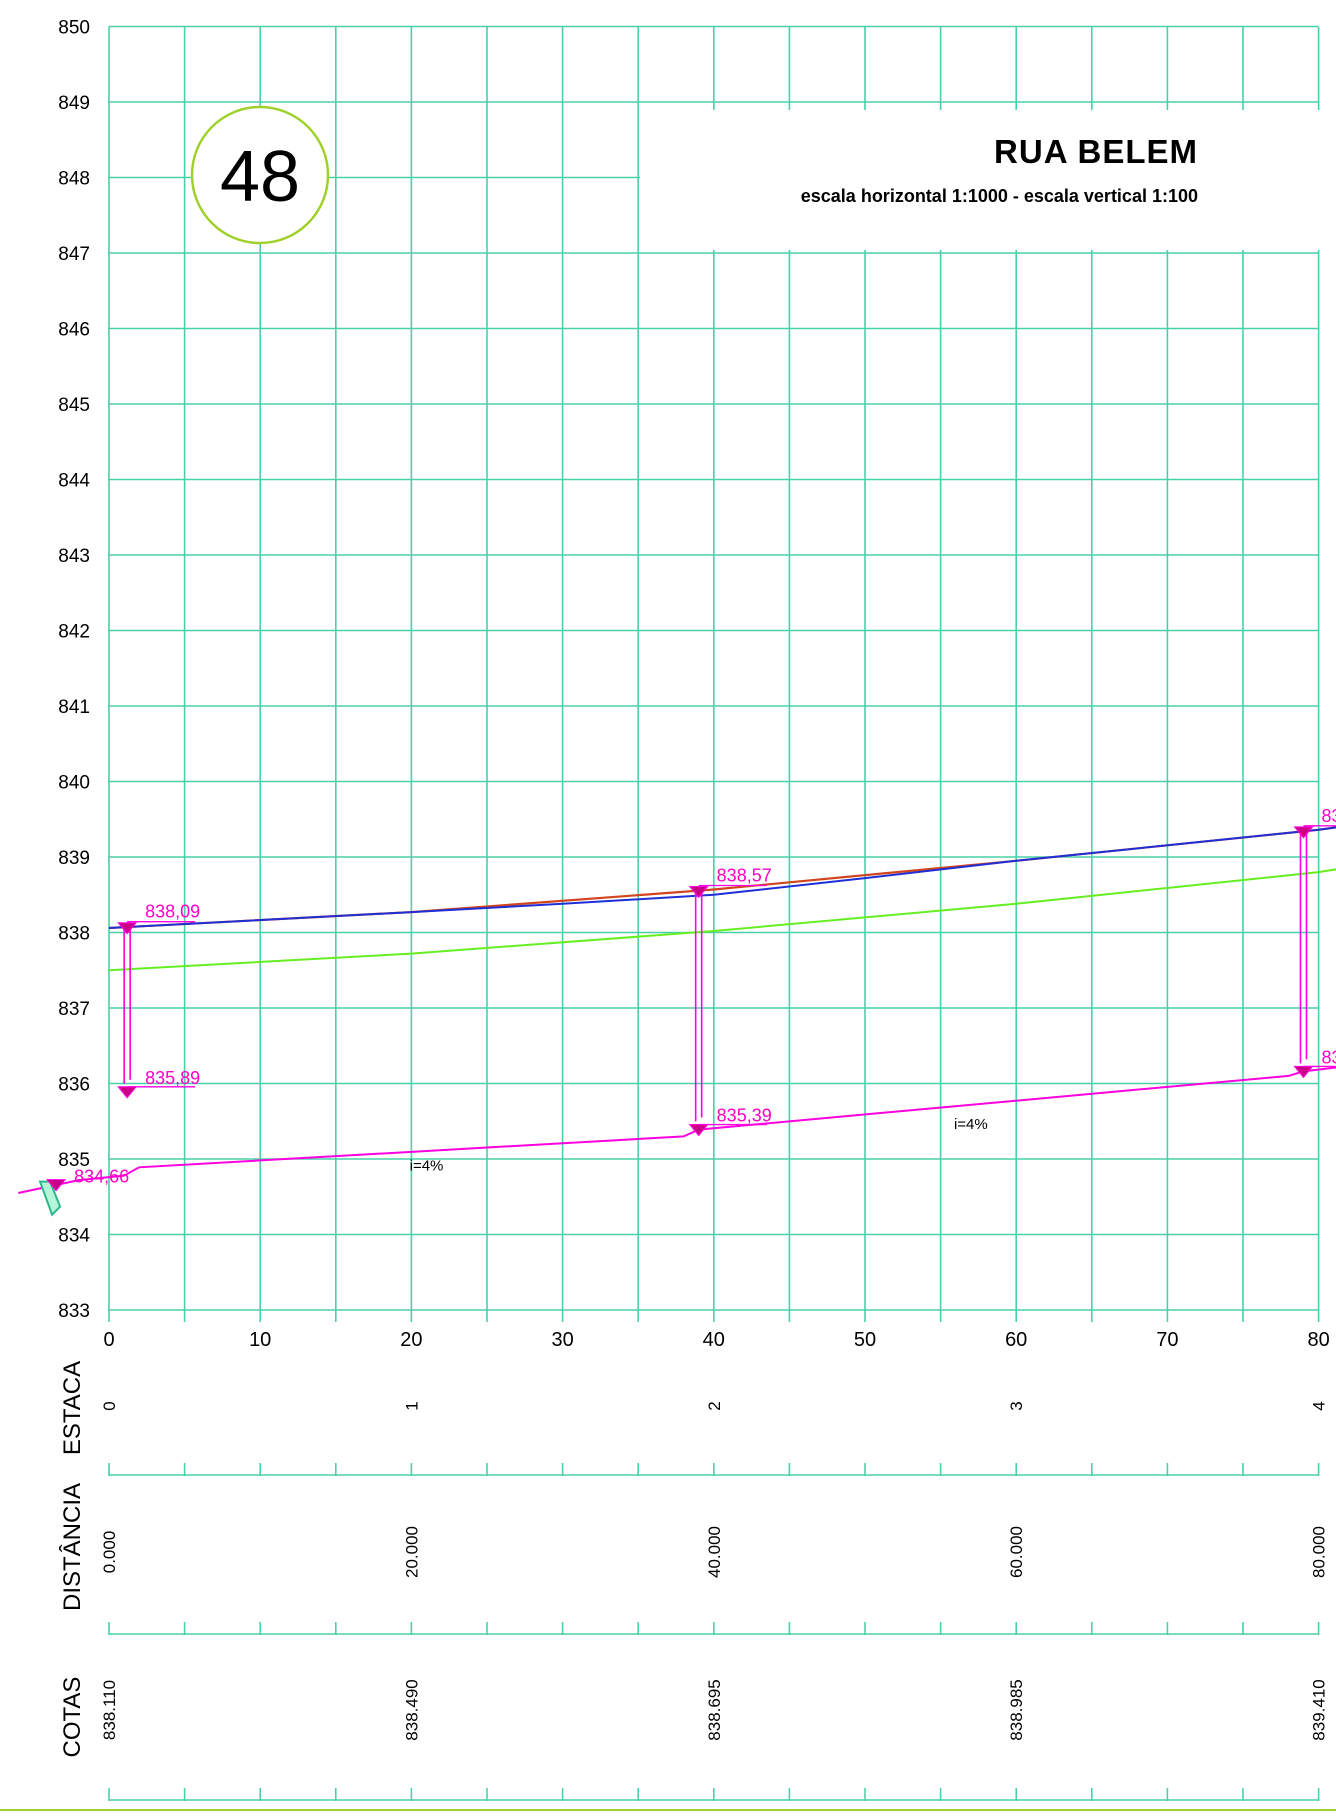 The image size is (1336, 1819). I want to click on node-bottom-elevation: 836,16, so click(1328, 1057).